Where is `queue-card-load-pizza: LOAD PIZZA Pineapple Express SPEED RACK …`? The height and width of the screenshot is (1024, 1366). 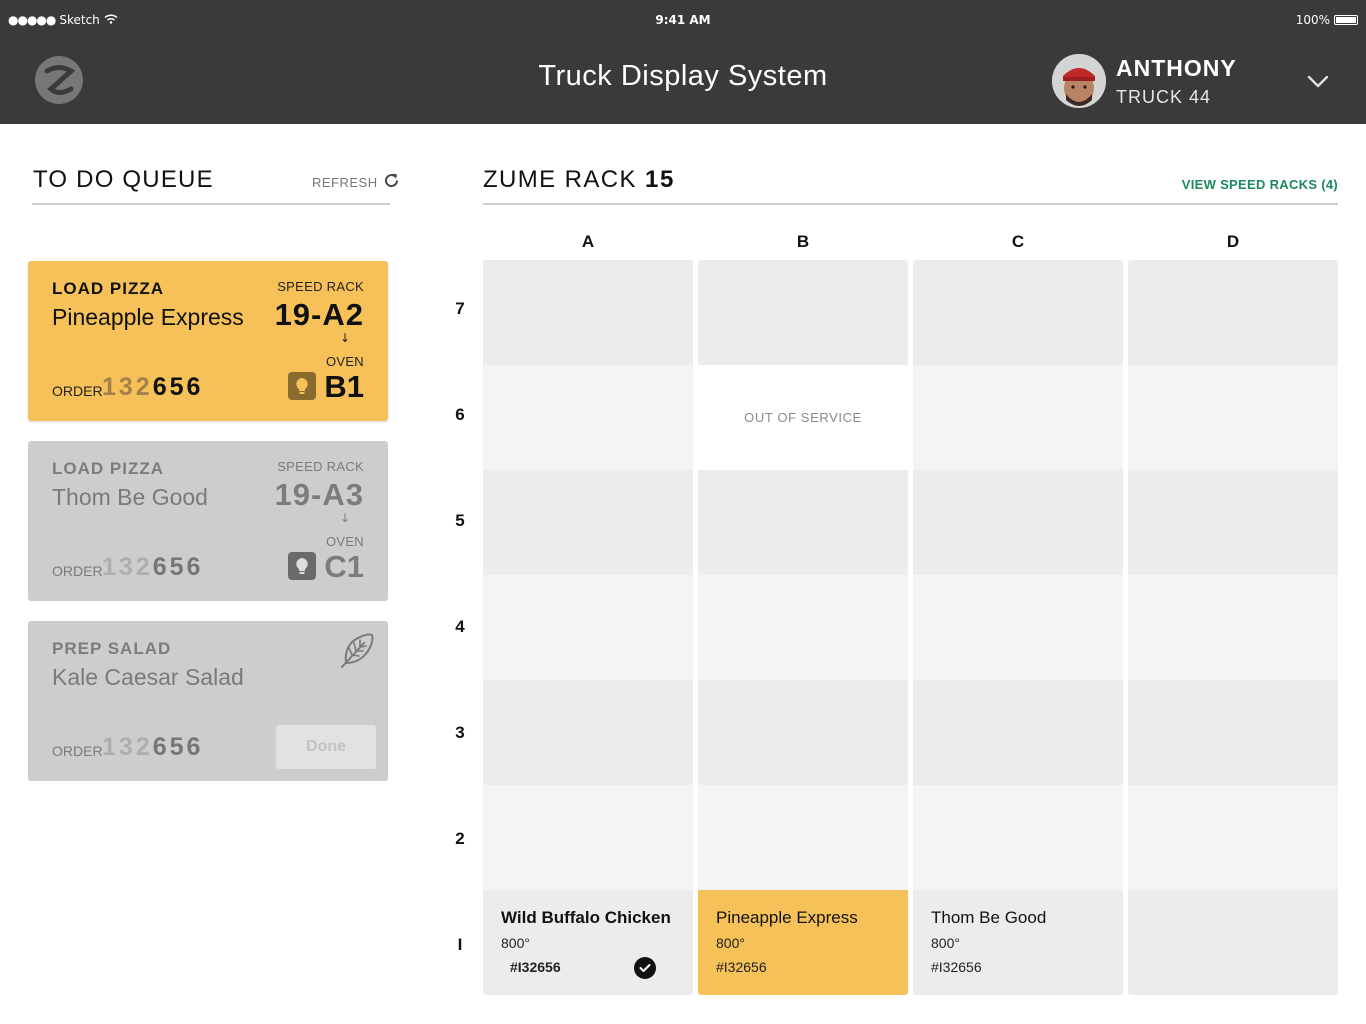
queue-card-load-pizza: LOAD PIZZA Pineapple Express SPEED RACK … is located at coordinates (208, 341).